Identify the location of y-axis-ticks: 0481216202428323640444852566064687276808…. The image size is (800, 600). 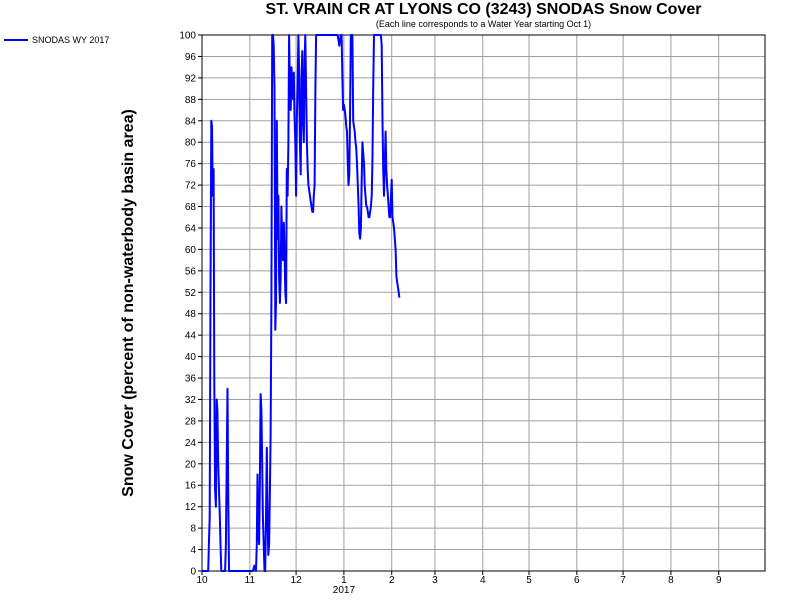
(190, 304).